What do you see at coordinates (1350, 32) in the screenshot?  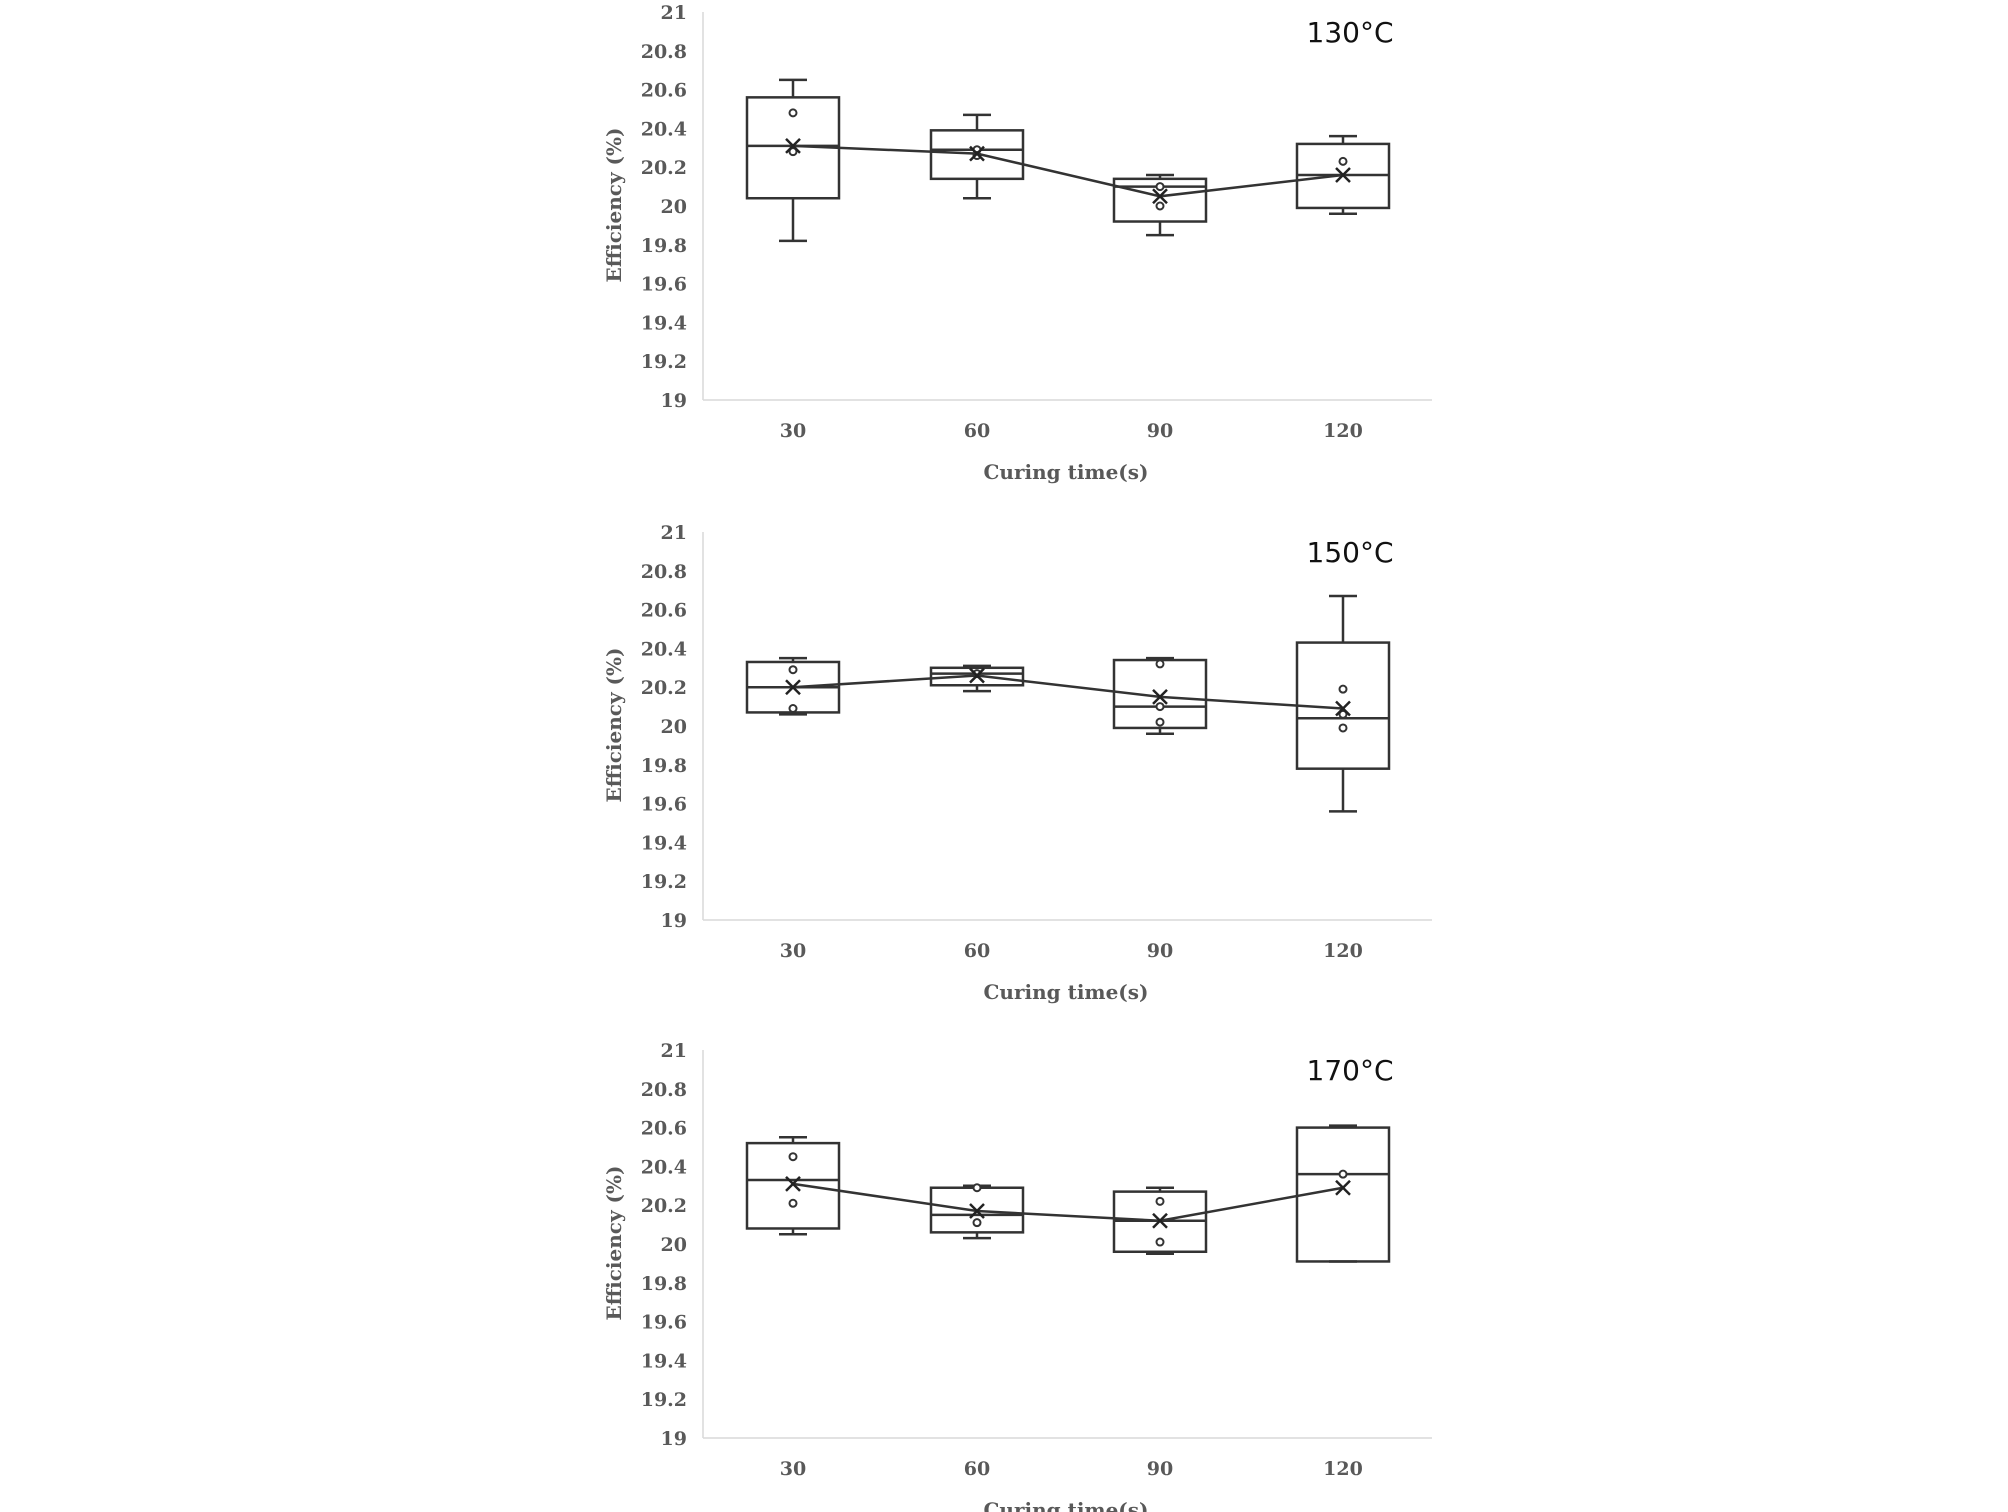 I see `panel-title: 130°C` at bounding box center [1350, 32].